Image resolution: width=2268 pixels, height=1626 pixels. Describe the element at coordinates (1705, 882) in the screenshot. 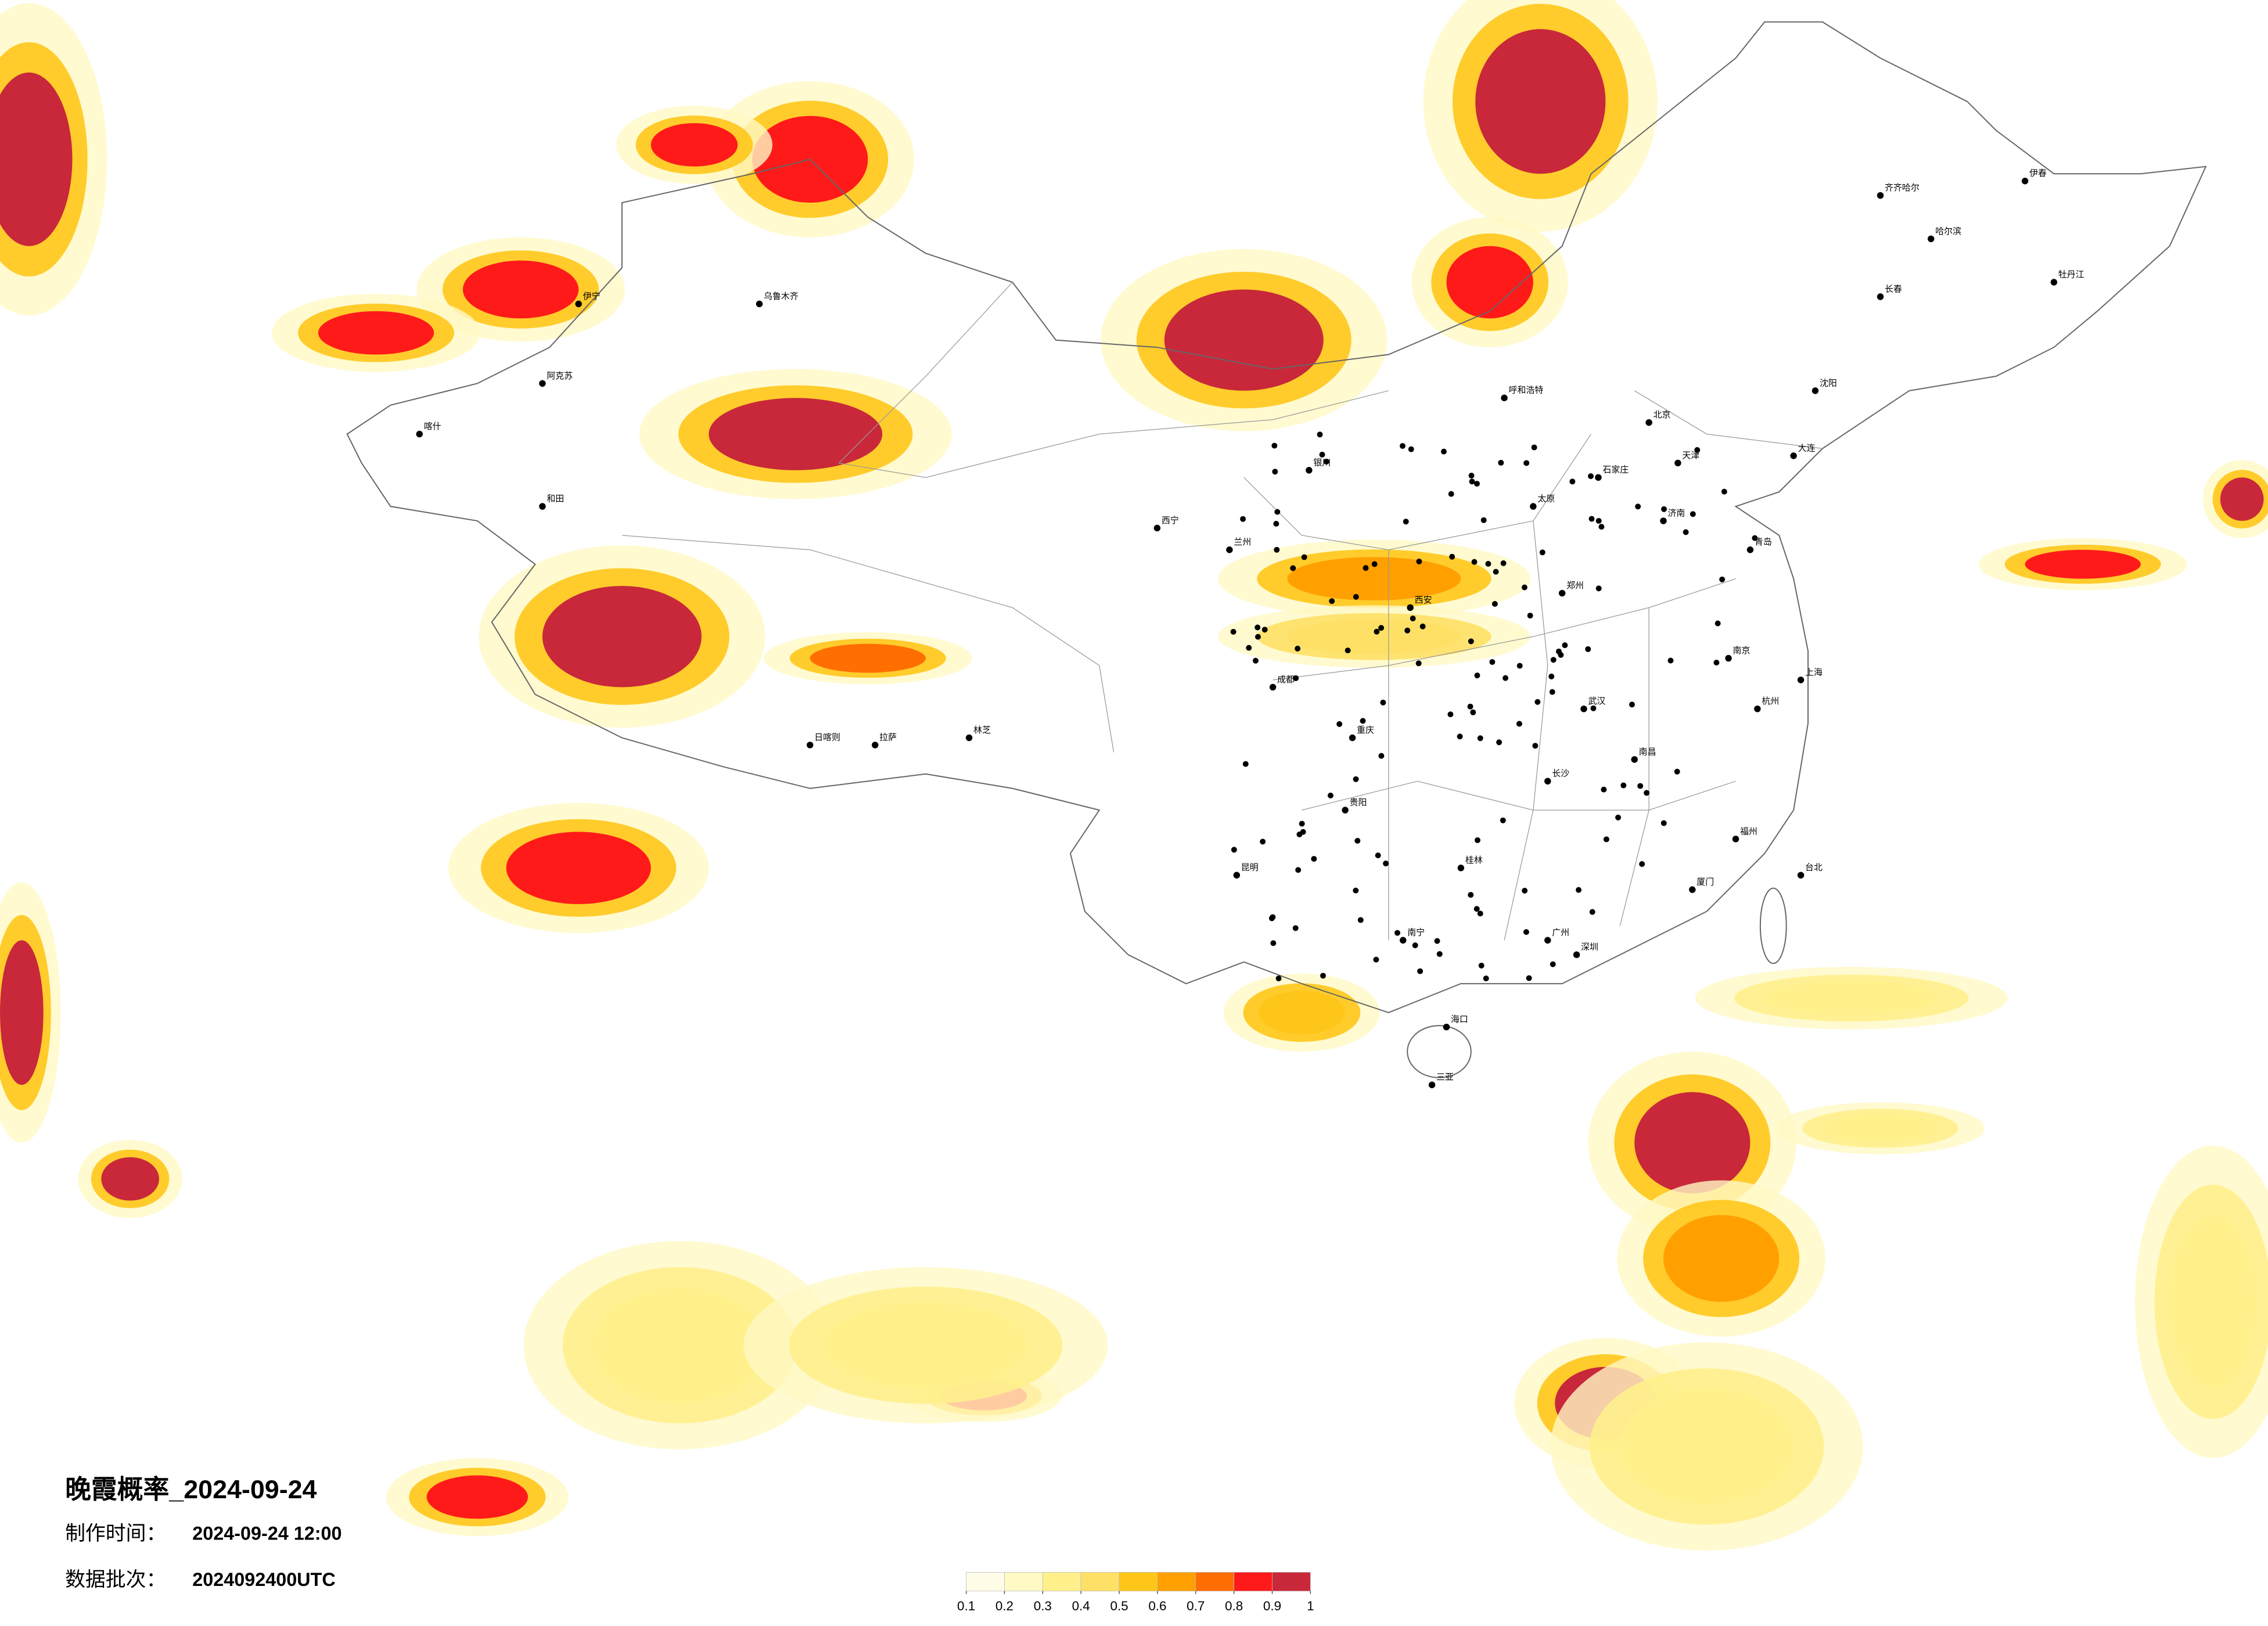

I see `city-label: 厦门` at that location.